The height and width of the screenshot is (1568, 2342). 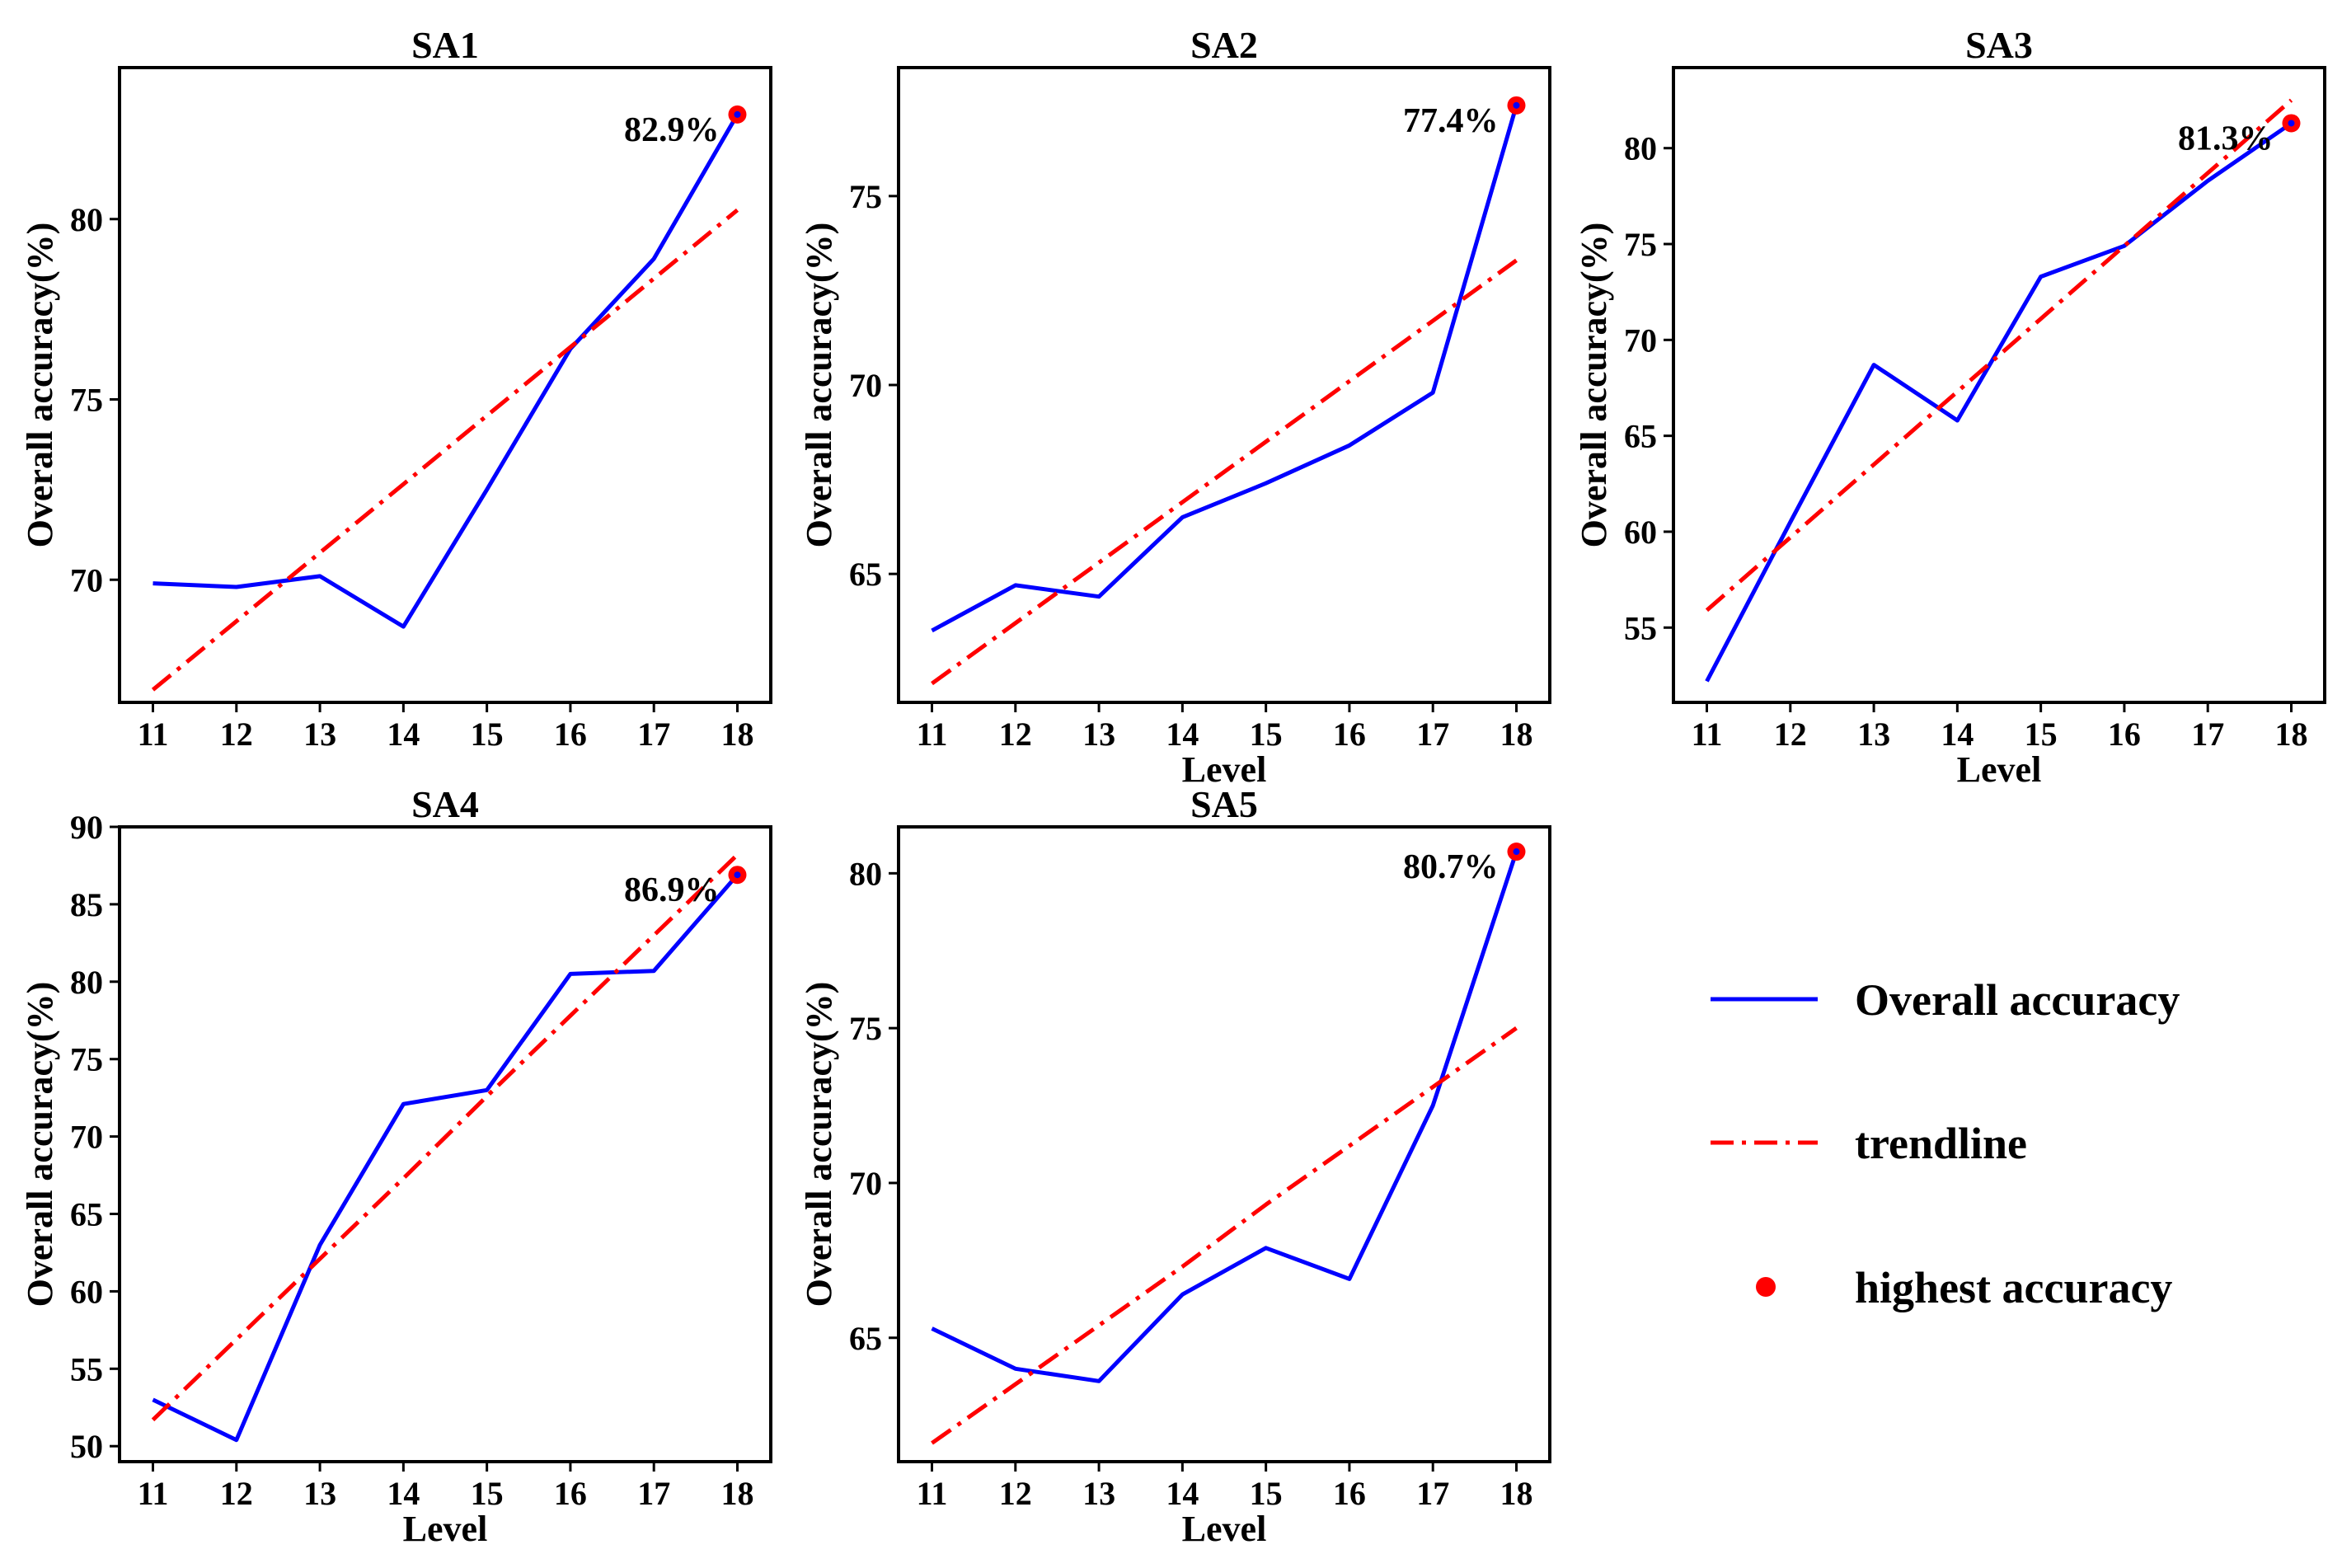 What do you see at coordinates (672, 890) in the screenshot?
I see `highest-accuracy-label: 86.9%` at bounding box center [672, 890].